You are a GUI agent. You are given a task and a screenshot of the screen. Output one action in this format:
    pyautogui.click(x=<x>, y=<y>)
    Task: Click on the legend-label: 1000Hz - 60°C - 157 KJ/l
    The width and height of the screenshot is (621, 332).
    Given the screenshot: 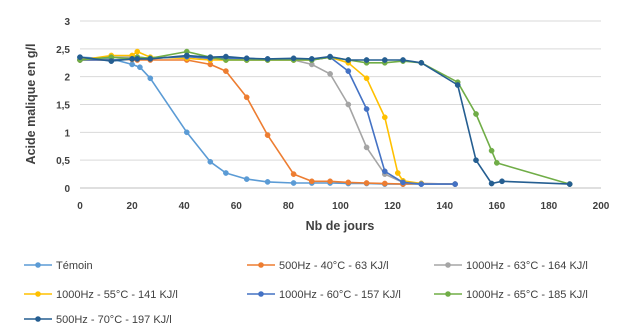 What is the action you would take?
    pyautogui.click(x=340, y=295)
    